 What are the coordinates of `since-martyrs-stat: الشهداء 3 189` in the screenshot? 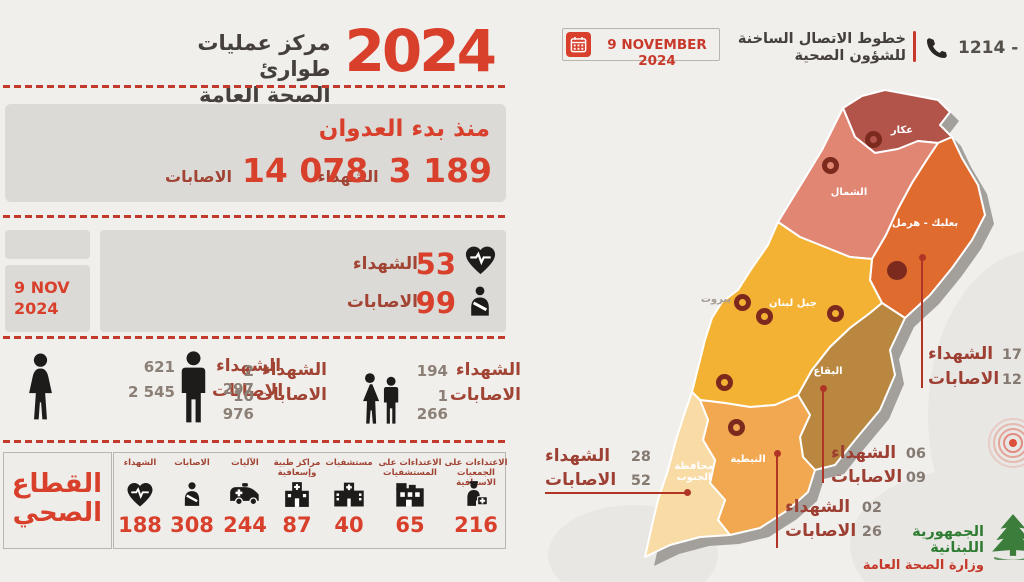 It's located at (404, 171).